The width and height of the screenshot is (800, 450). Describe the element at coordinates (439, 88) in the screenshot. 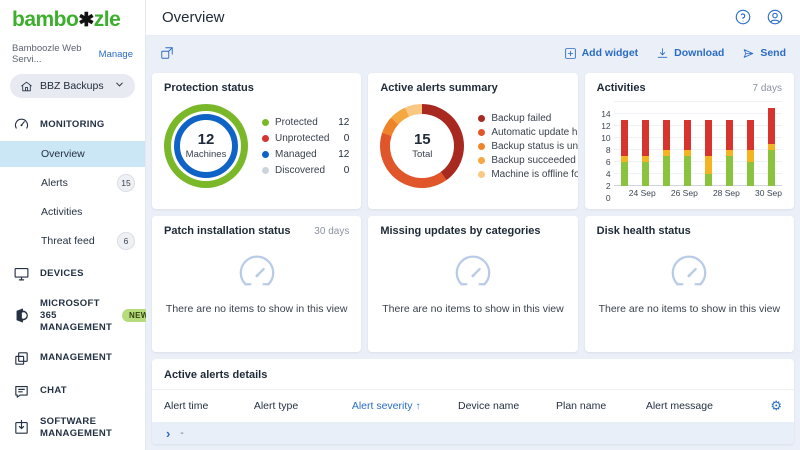

I see `widget-title: Active alerts summary` at that location.